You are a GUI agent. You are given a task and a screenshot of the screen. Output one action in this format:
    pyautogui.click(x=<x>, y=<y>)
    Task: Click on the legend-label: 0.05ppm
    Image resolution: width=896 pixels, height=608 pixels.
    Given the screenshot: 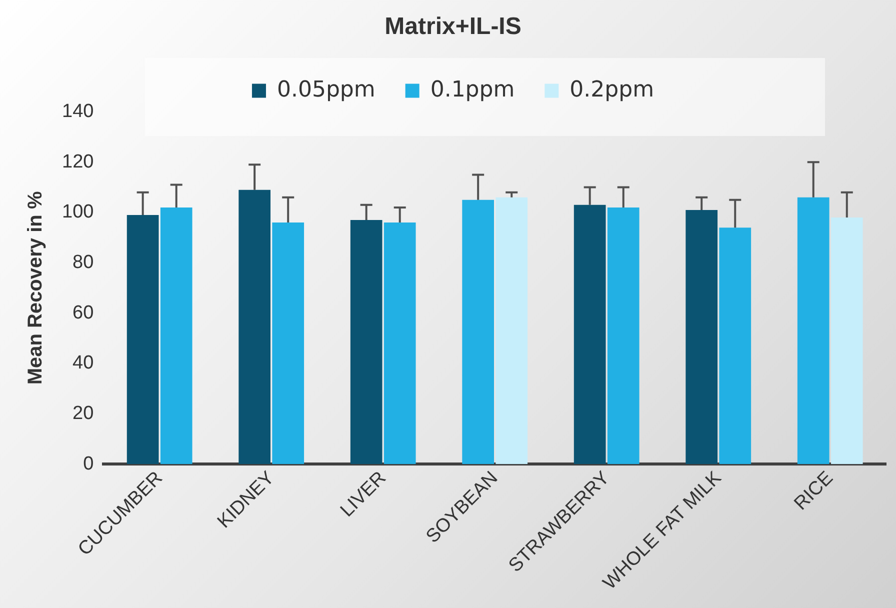 What is the action you would take?
    pyautogui.click(x=326, y=90)
    